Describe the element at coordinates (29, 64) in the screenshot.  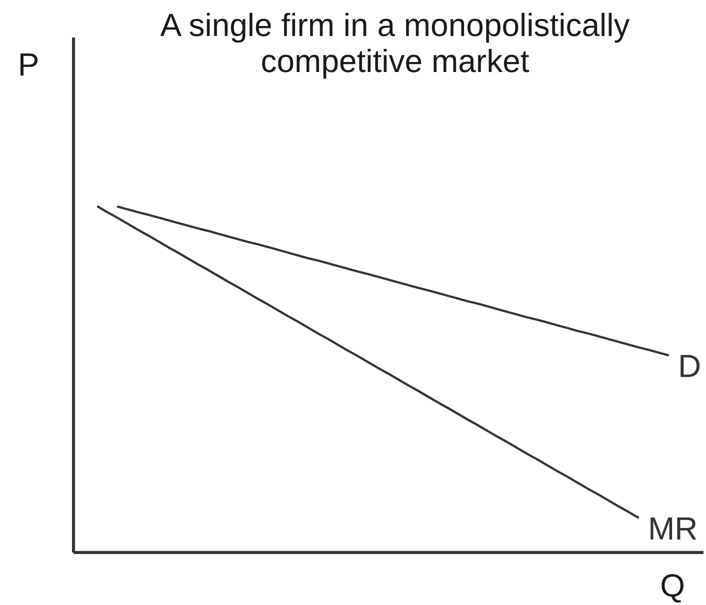
I see `y-axis-title: P` at that location.